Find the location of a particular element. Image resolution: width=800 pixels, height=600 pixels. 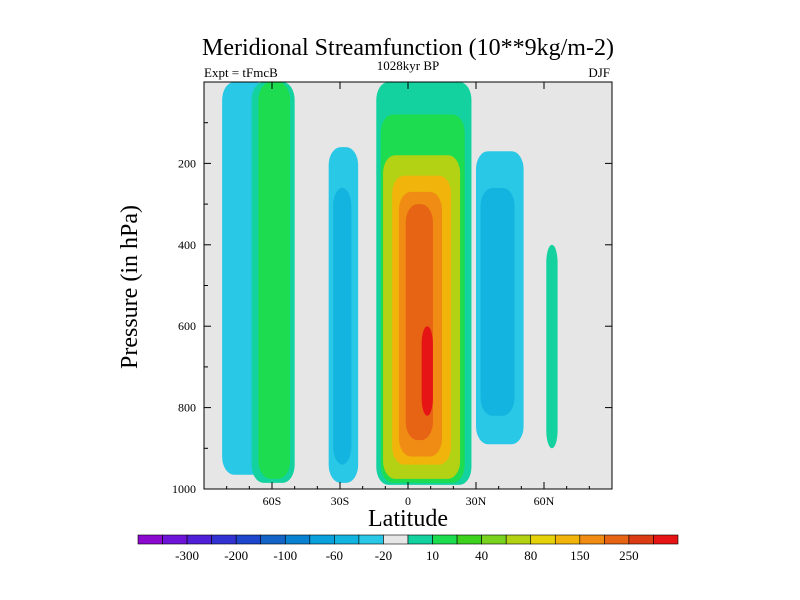

y-tick-label-4: 1000 is located at coordinates (184, 489).